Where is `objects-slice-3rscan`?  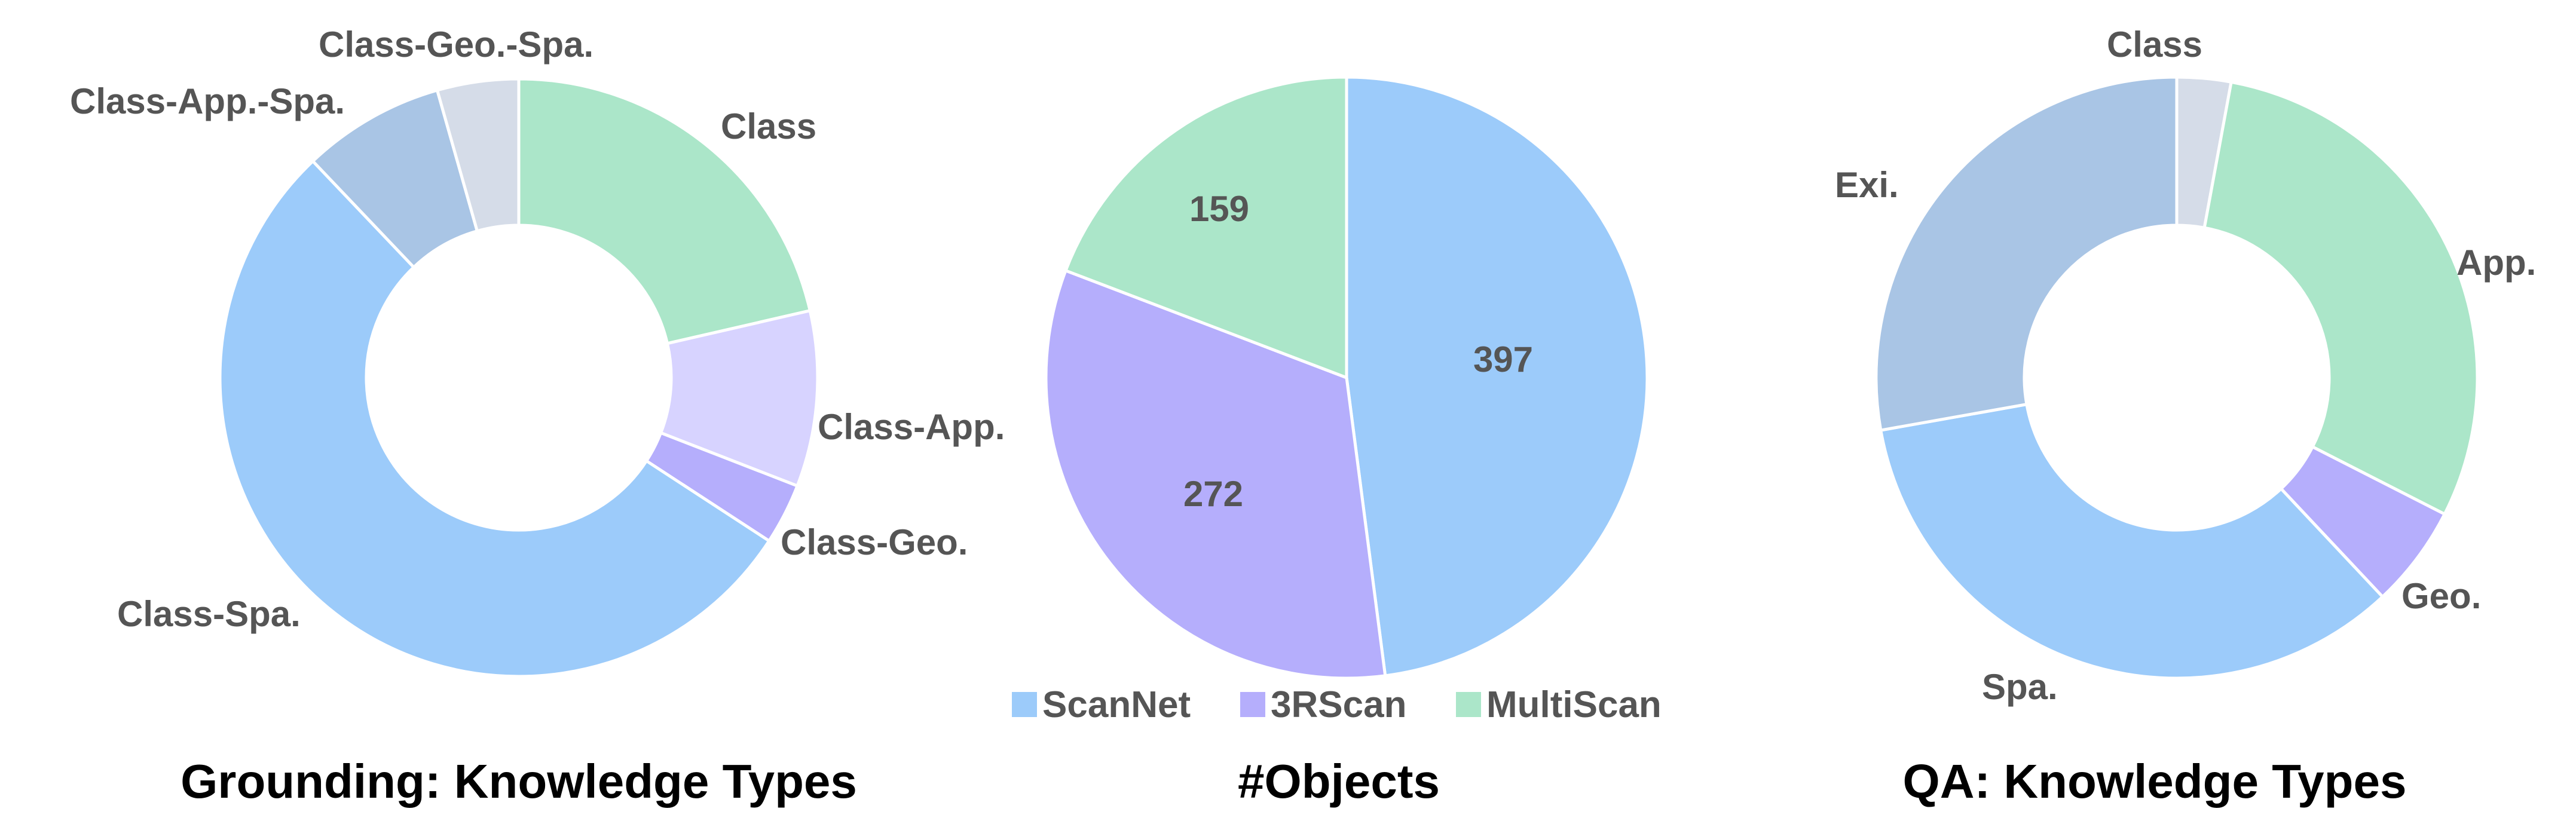
objects-slice-3rscan is located at coordinates (1215, 474).